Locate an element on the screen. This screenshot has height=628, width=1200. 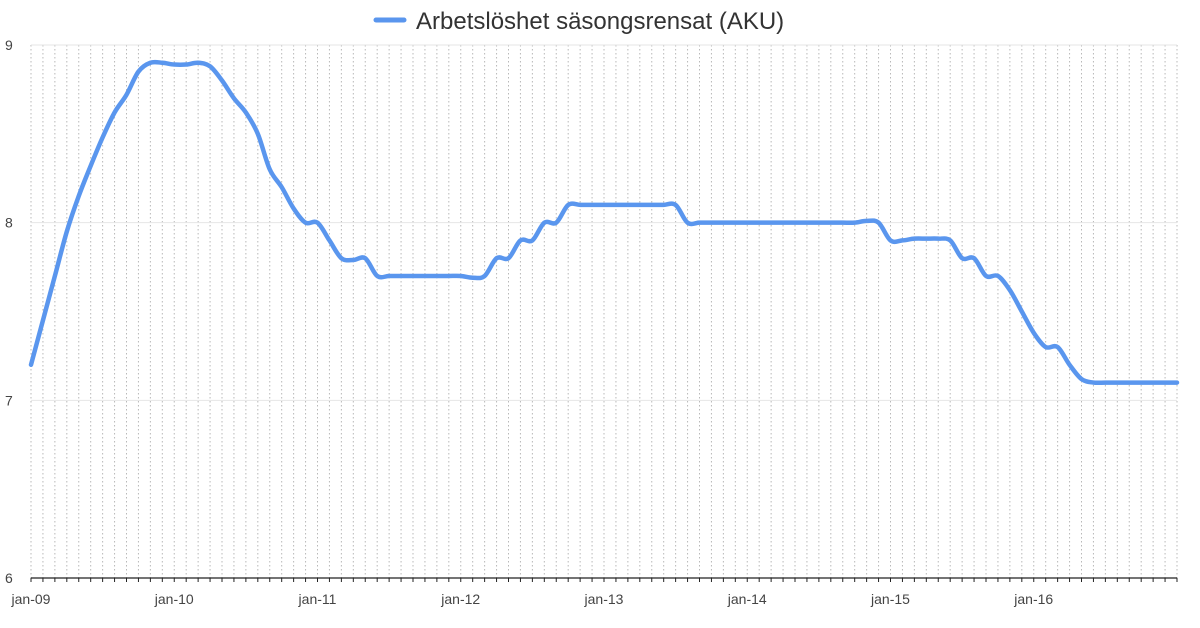
x-tick-label: jan-10 is located at coordinates (174, 599).